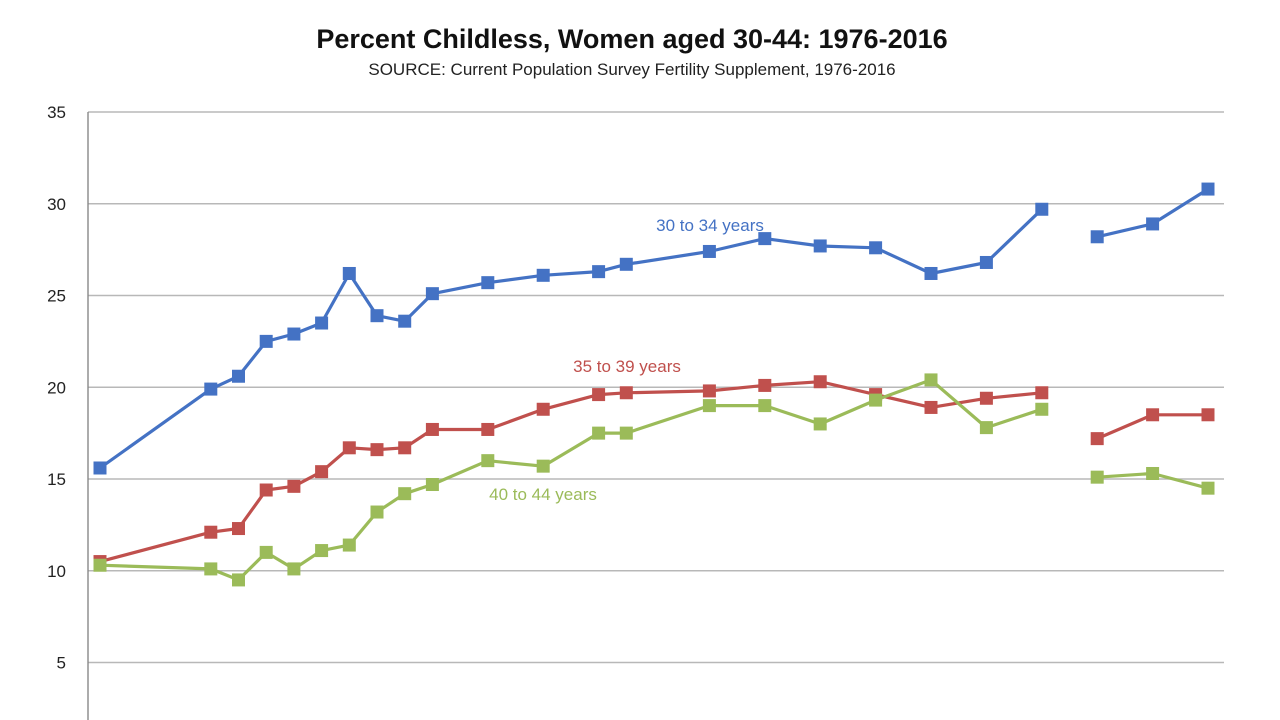  Describe the element at coordinates (56, 296) in the screenshot. I see `y-tick-label: 25` at that location.